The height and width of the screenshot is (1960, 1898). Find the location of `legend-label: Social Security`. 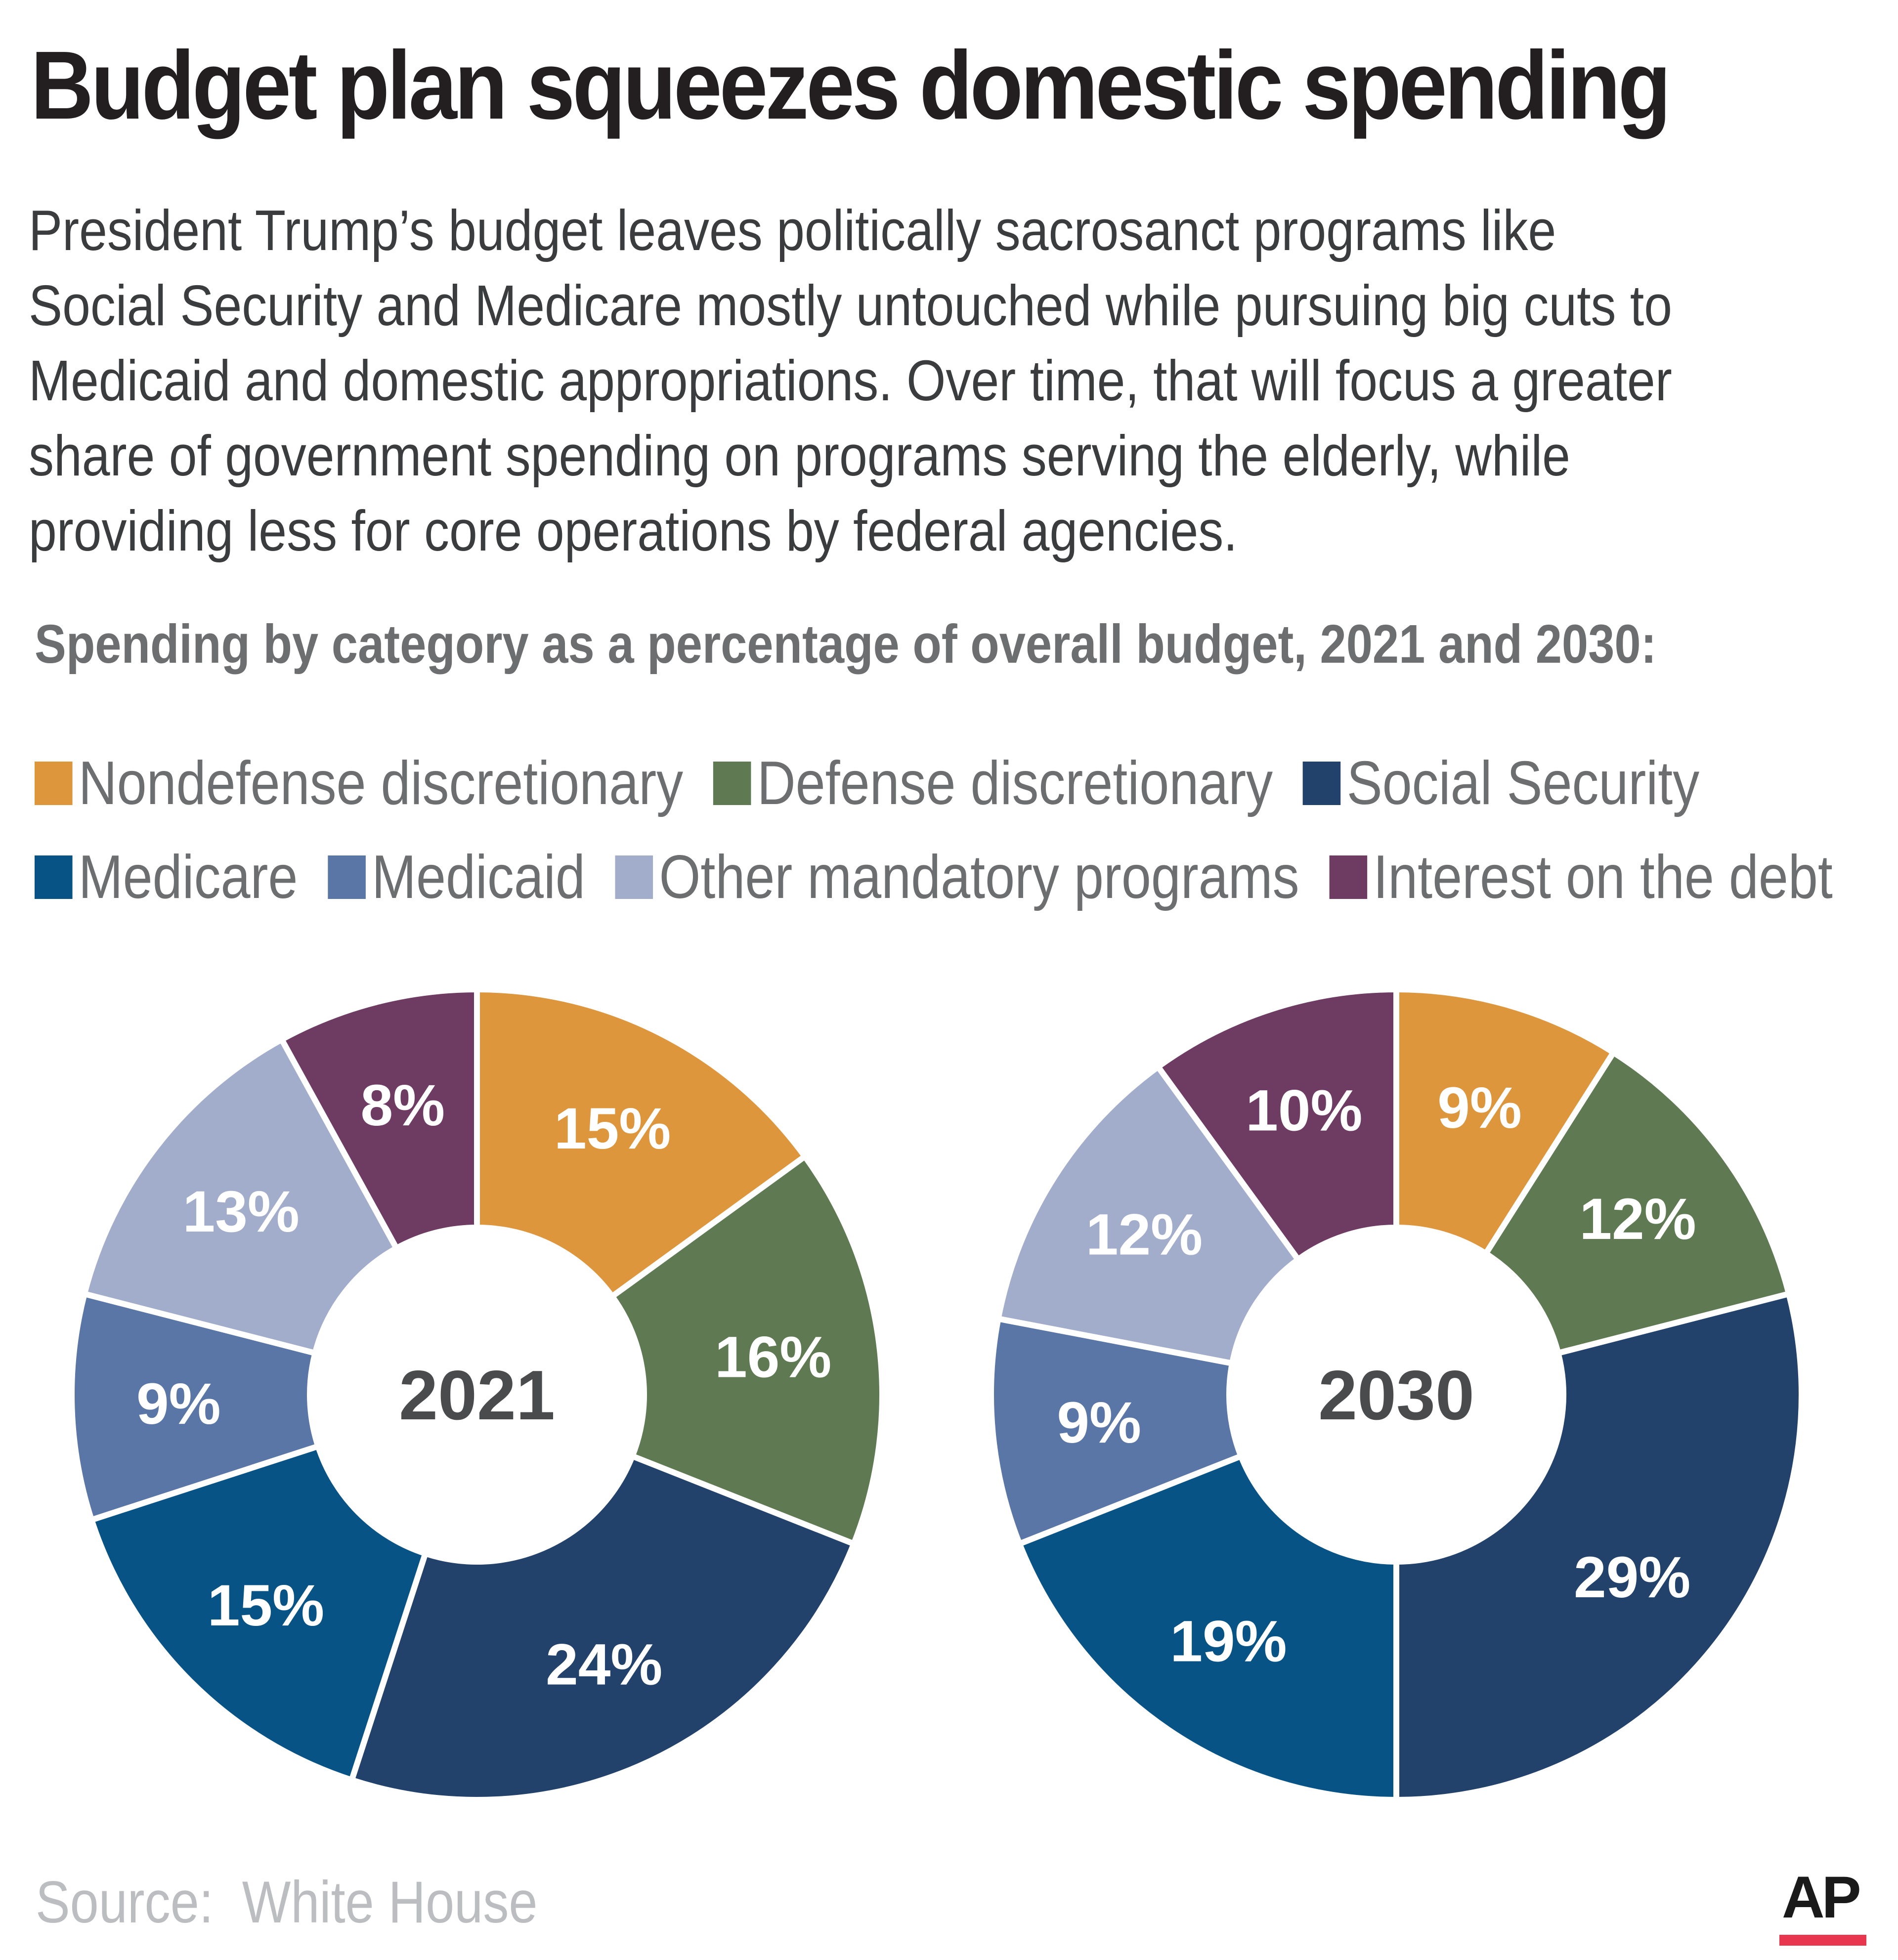

legend-label: Social Security is located at coordinates (1523, 783).